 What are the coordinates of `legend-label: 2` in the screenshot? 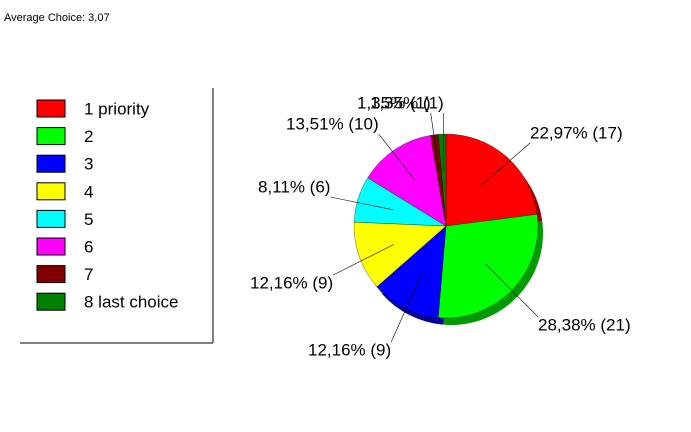 It's located at (88, 136).